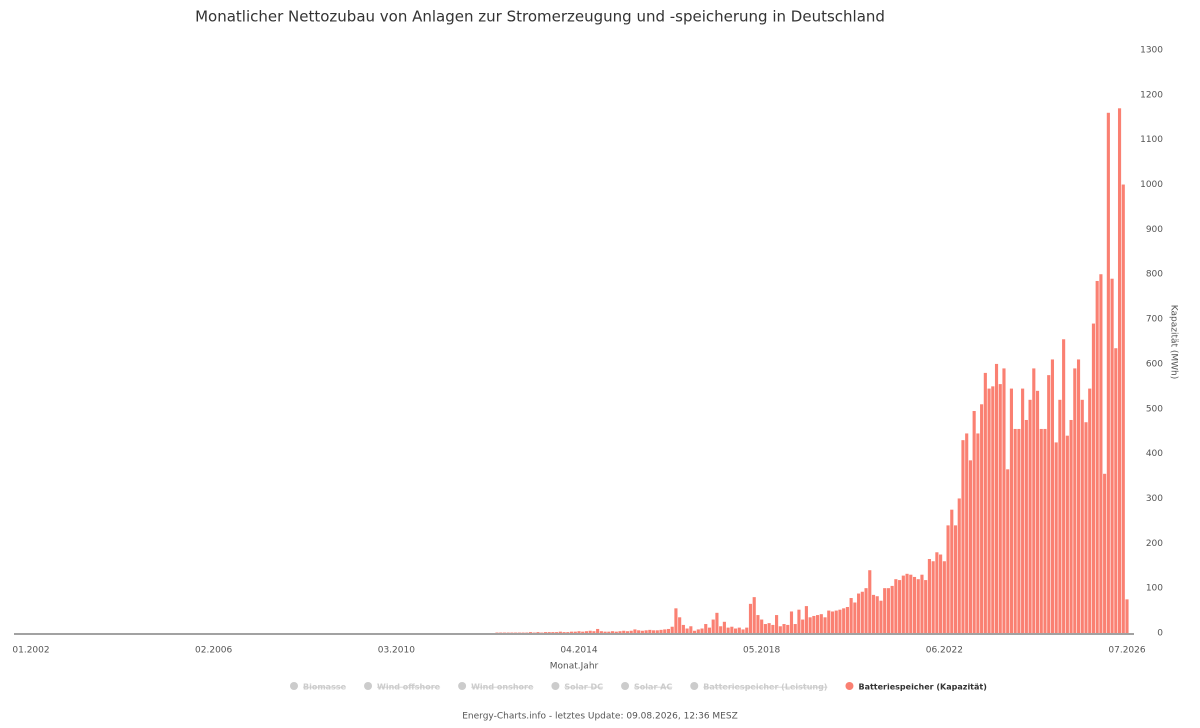 This screenshot has height=728, width=1200. I want to click on y-tick-label: 300, so click(1154, 499).